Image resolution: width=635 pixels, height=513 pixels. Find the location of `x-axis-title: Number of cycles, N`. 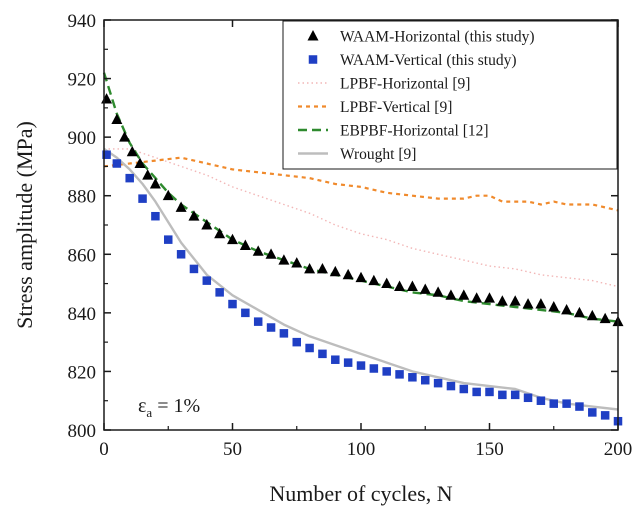

x-axis-title: Number of cycles, N is located at coordinates (360, 493).